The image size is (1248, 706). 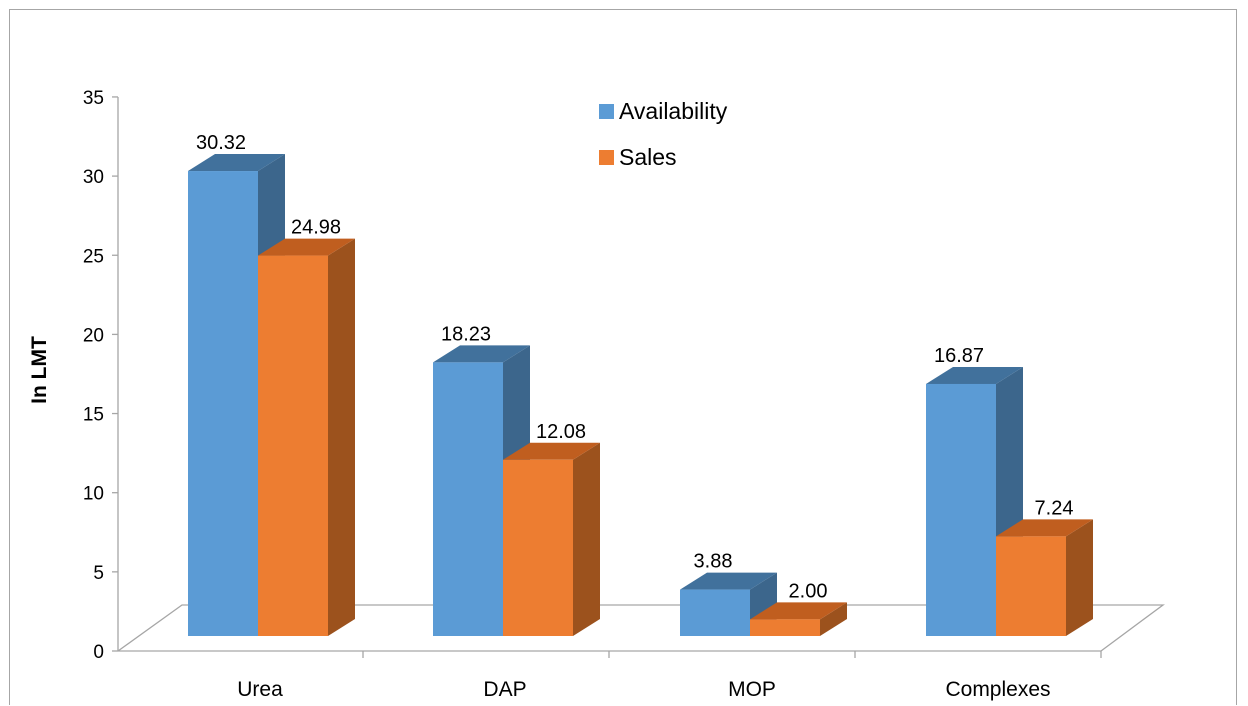 What do you see at coordinates (641, 631) in the screenshot?
I see `chart-floor` at bounding box center [641, 631].